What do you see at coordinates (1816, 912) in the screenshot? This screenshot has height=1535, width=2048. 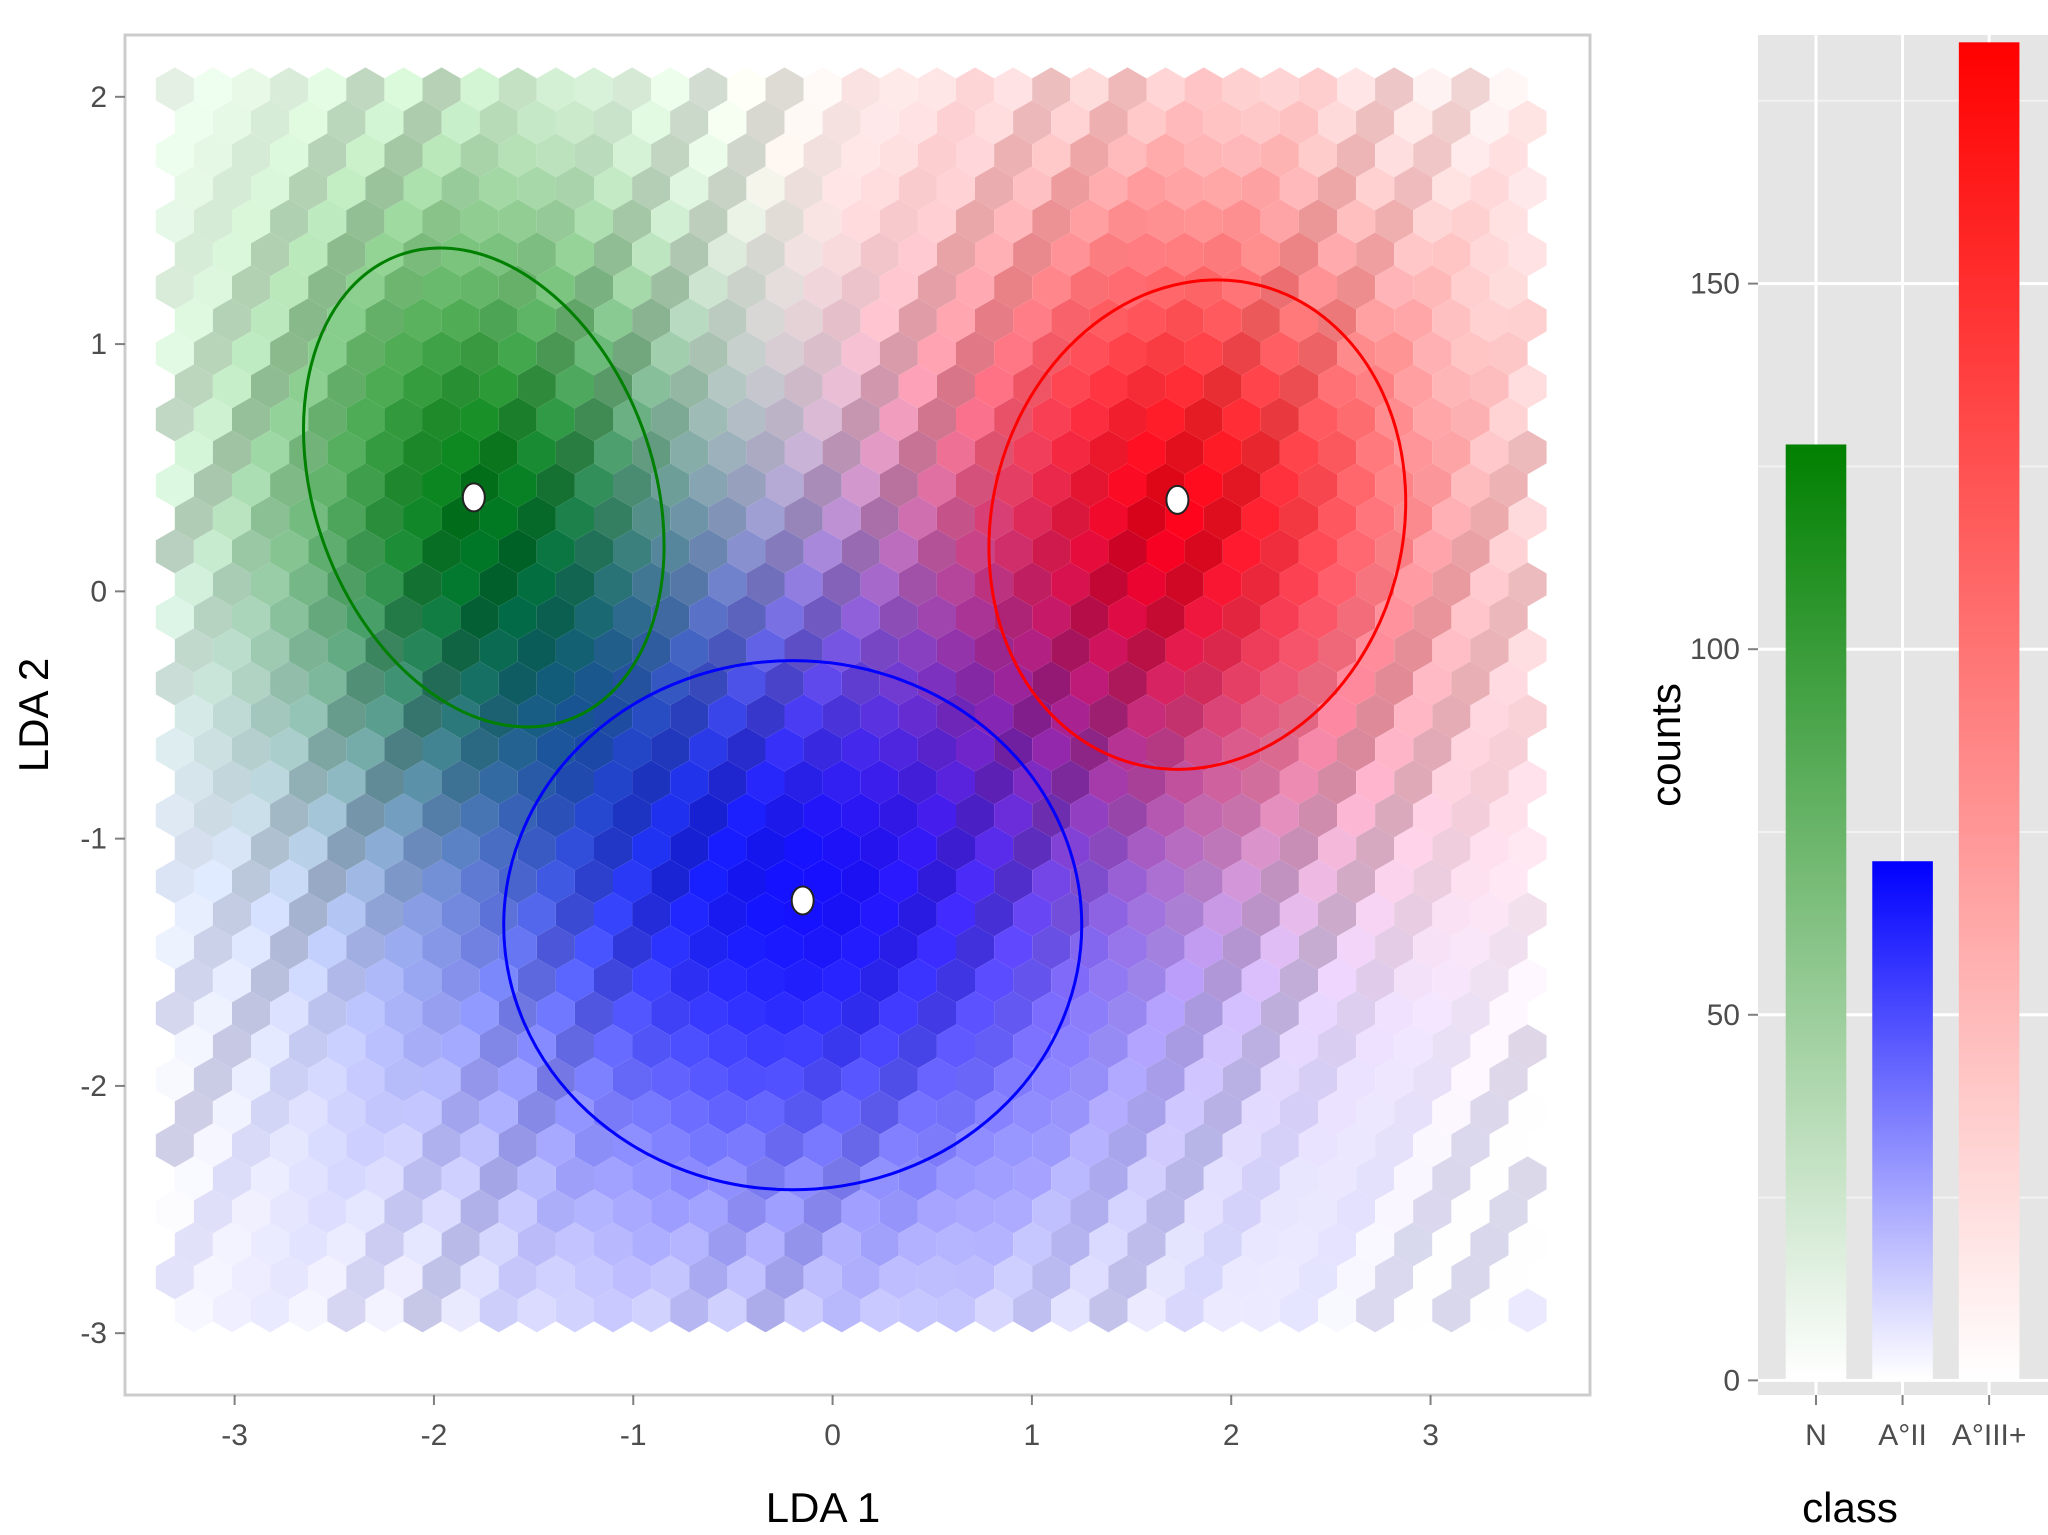 I see `bar` at bounding box center [1816, 912].